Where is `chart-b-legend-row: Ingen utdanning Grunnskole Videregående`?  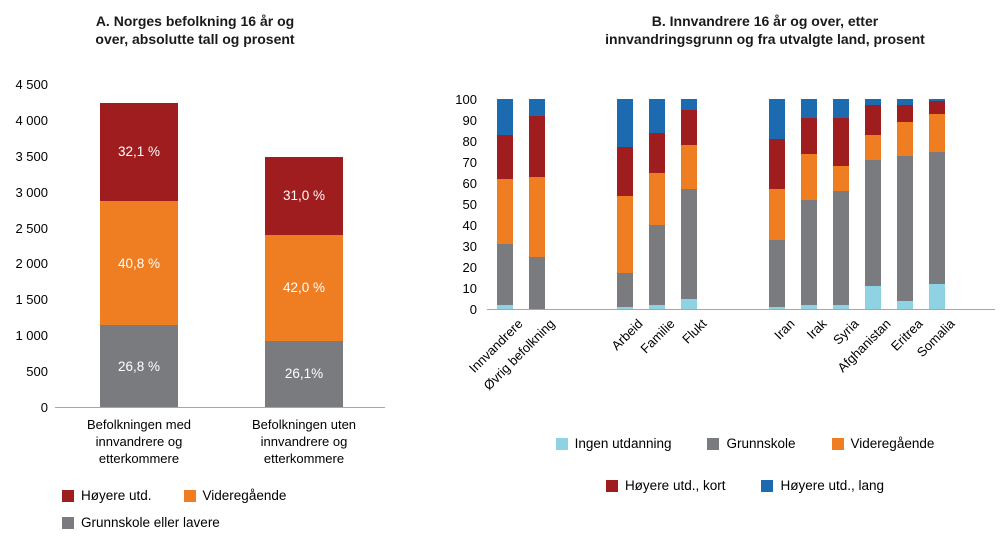
chart-b-legend-row: Ingen utdanning Grunnskole Videregående is located at coordinates (745, 443).